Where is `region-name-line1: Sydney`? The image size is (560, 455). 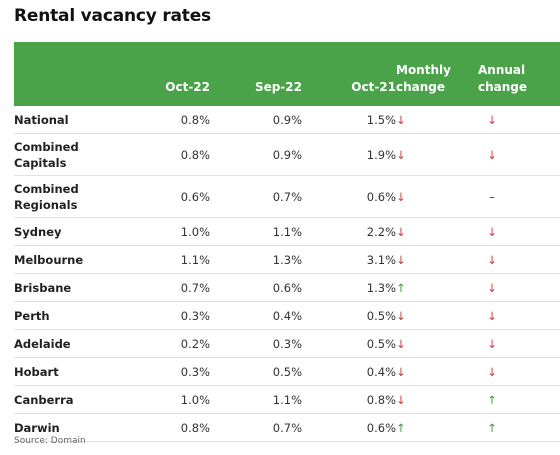 region-name-line1: Sydney is located at coordinates (38, 231).